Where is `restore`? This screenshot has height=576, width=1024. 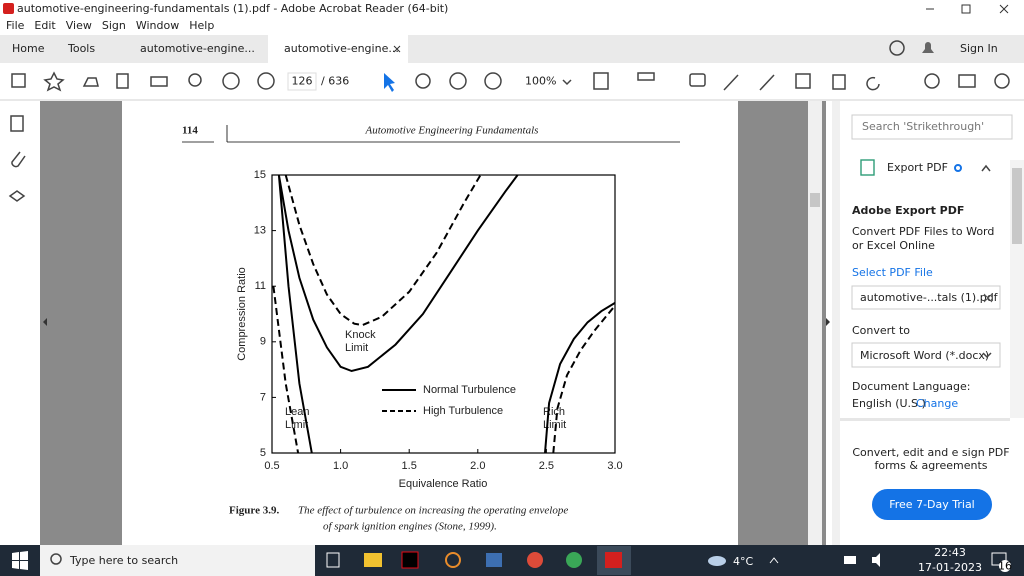
restore is located at coordinates (966, 9).